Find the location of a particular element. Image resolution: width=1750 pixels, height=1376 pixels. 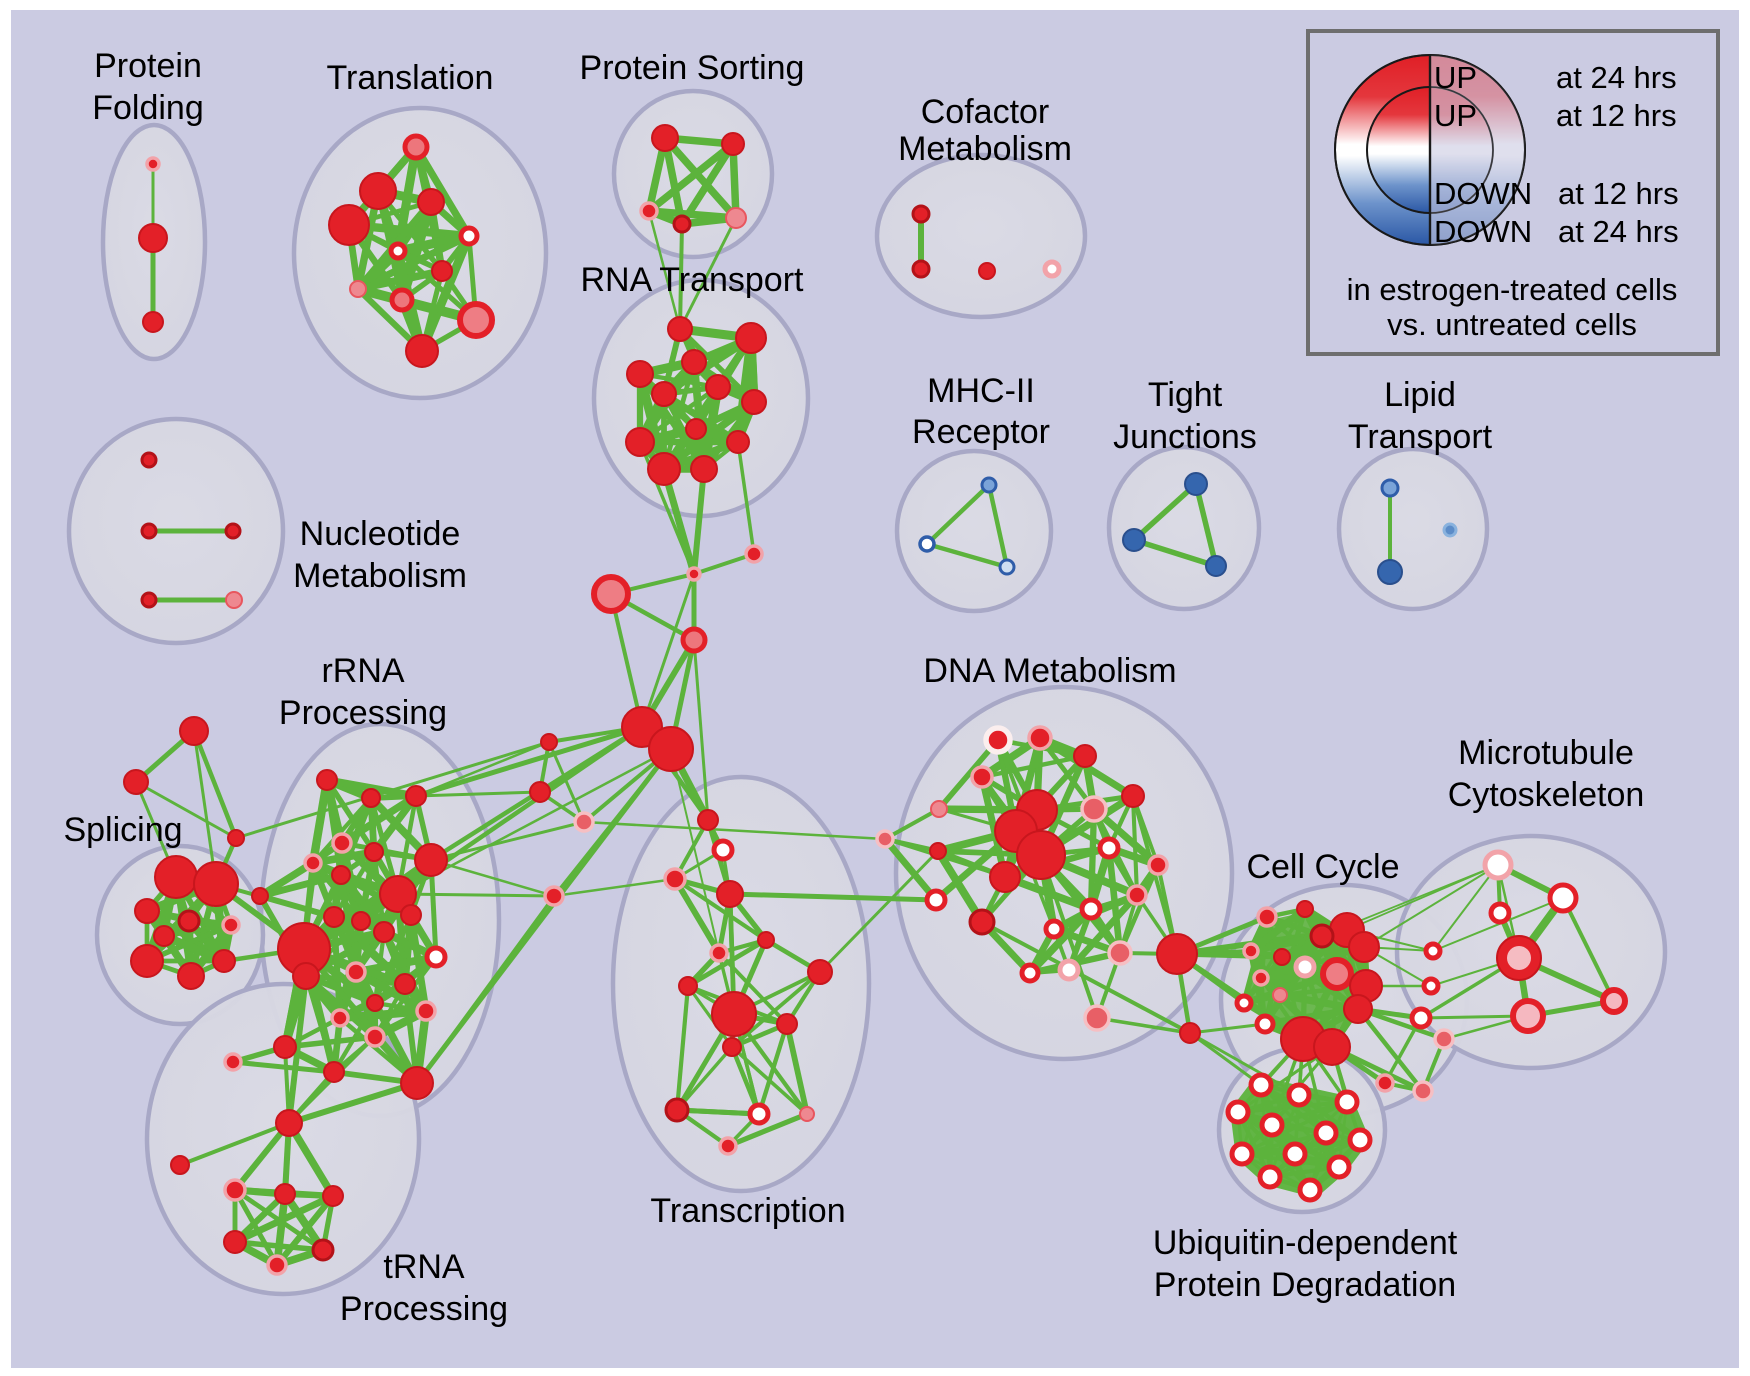

svg-text: Protein is located at coordinates (148, 66).